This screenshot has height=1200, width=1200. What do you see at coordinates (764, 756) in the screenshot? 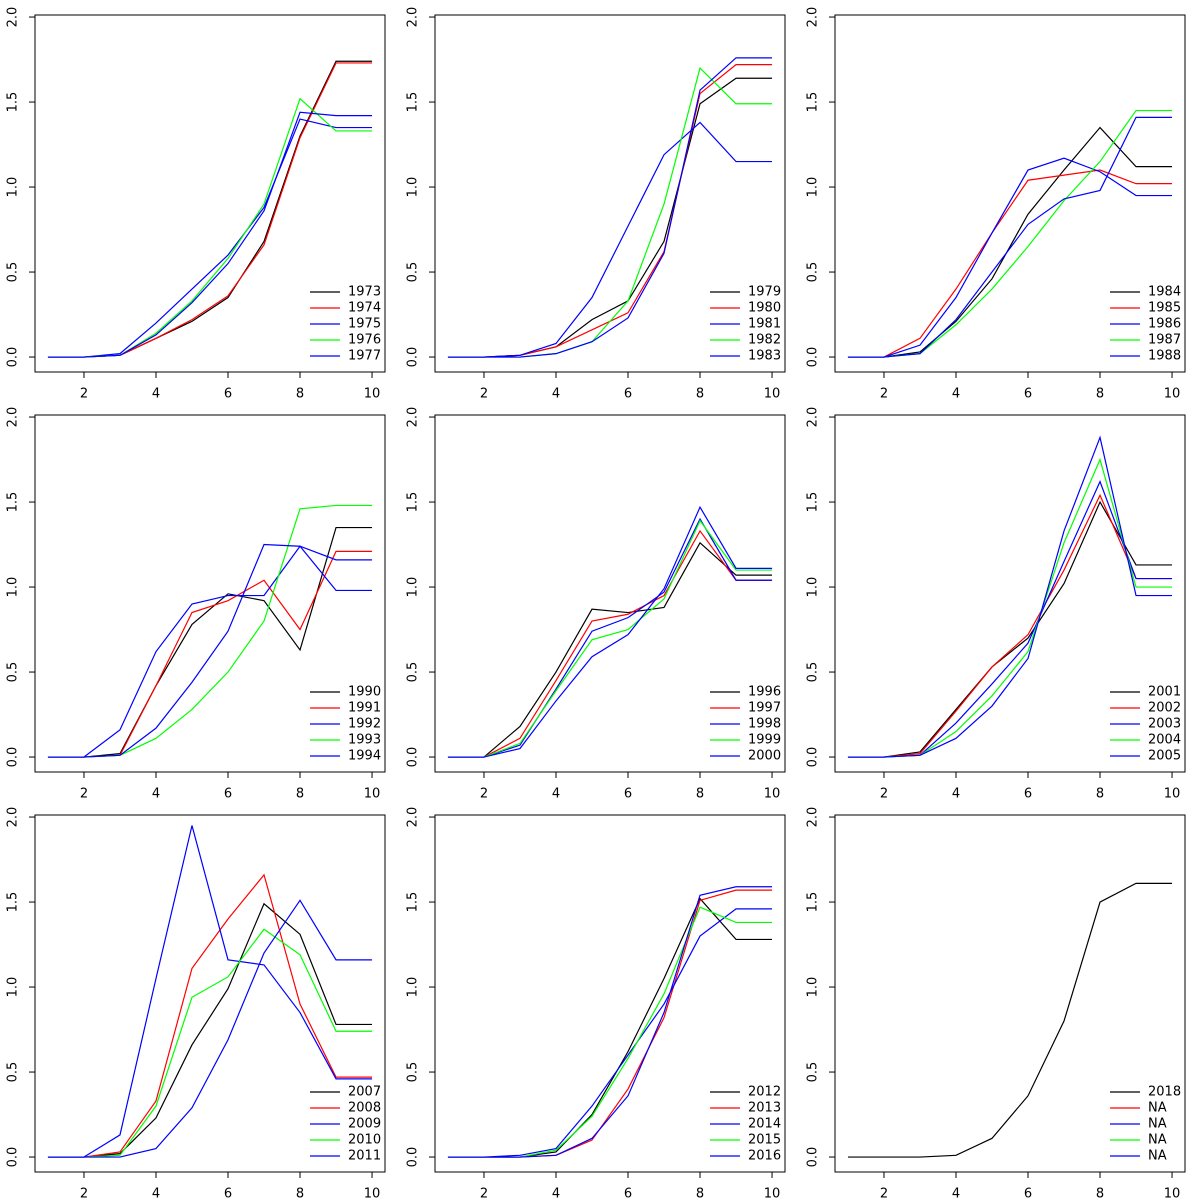
I see `legend-label: 2000` at bounding box center [764, 756].